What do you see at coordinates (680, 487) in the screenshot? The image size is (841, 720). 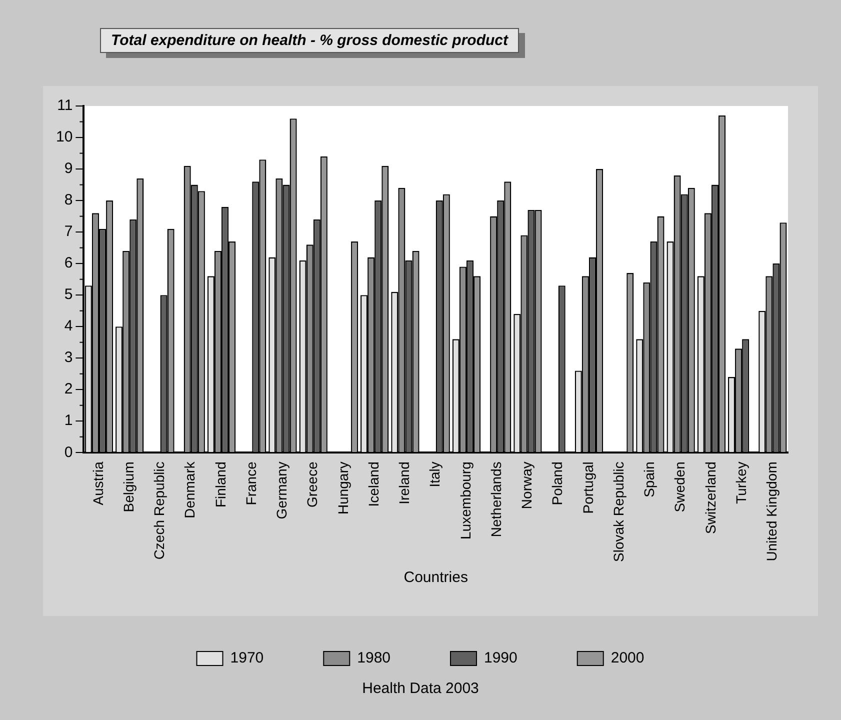 I see `x-tick-label: Sweden` at bounding box center [680, 487].